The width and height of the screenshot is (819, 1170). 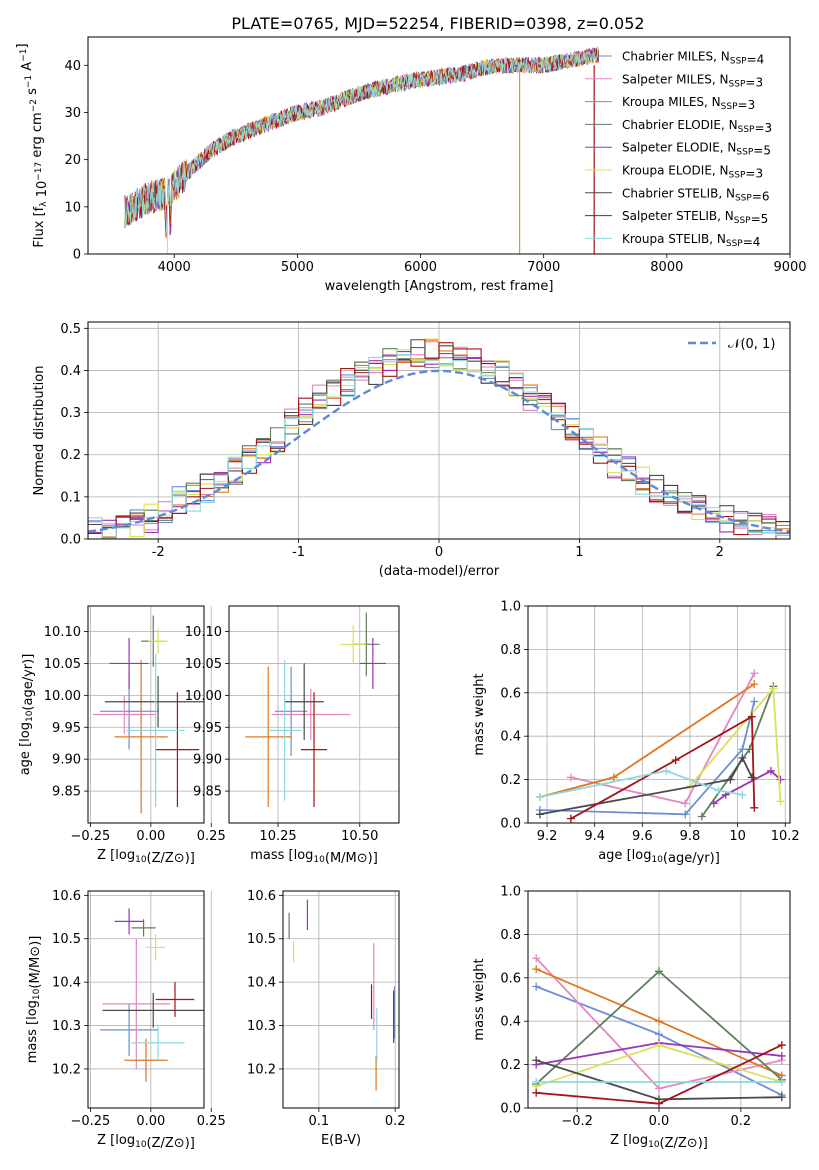 What do you see at coordinates (319, 1121) in the screenshot?
I see `x-tick-label: 0.1` at bounding box center [319, 1121].